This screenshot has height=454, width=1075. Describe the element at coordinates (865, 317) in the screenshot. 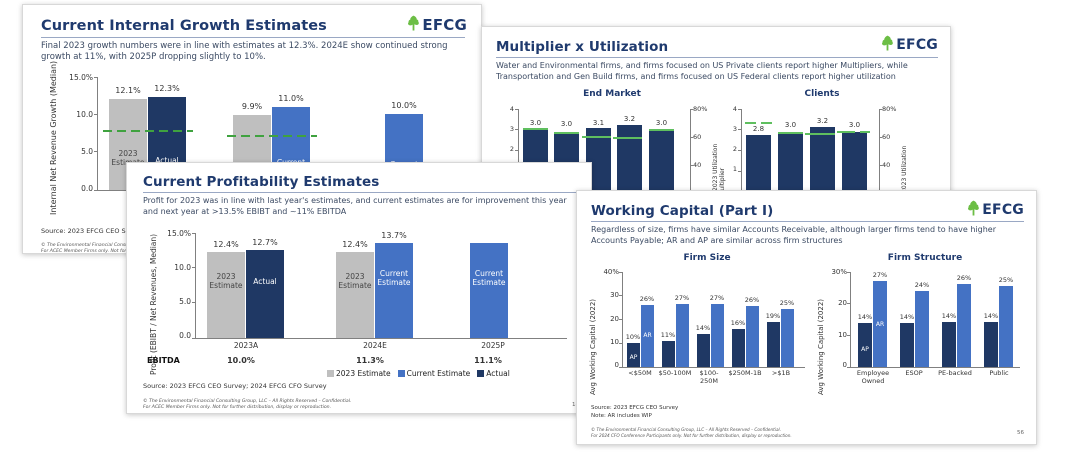

I see `label-ap-employee-owned: 14%` at that location.